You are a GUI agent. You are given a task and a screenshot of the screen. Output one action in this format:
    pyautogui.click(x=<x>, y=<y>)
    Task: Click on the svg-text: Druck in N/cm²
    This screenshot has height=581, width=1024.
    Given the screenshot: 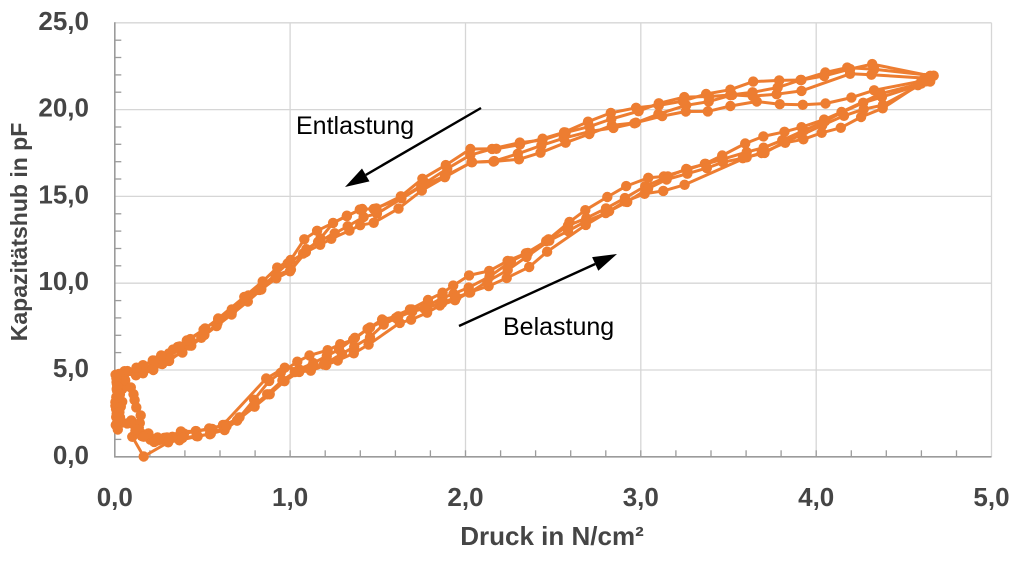 What is the action you would take?
    pyautogui.click(x=552, y=536)
    